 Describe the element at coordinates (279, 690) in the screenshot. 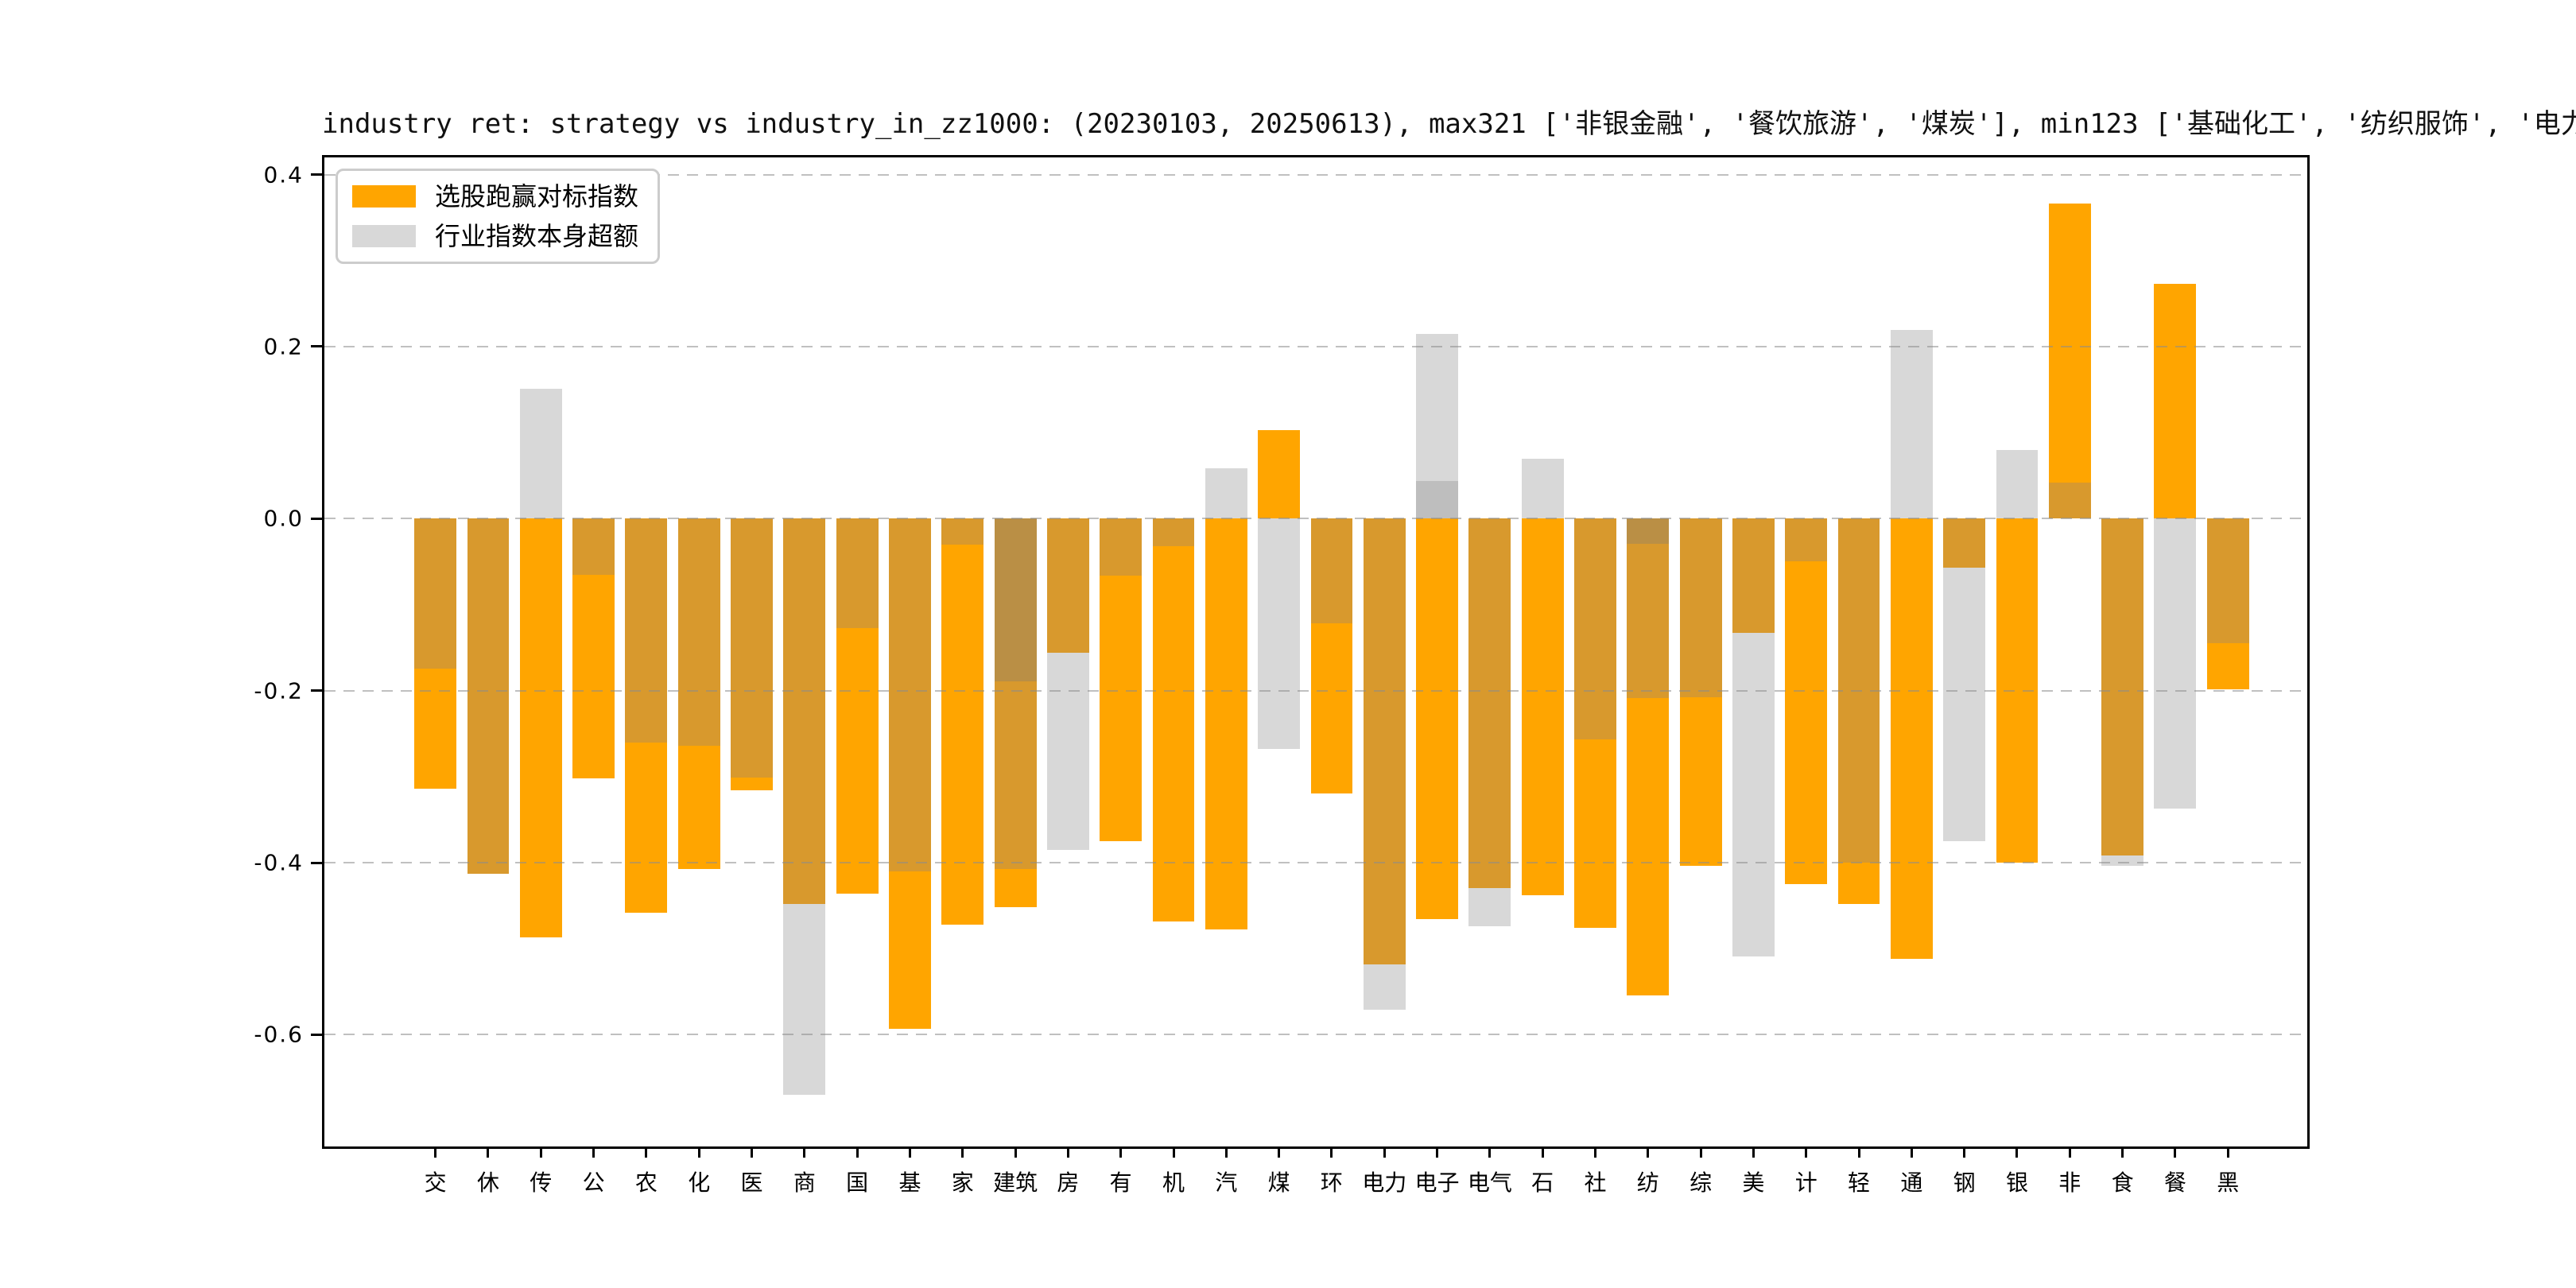

I see `y-tick-label: -0.2` at that location.